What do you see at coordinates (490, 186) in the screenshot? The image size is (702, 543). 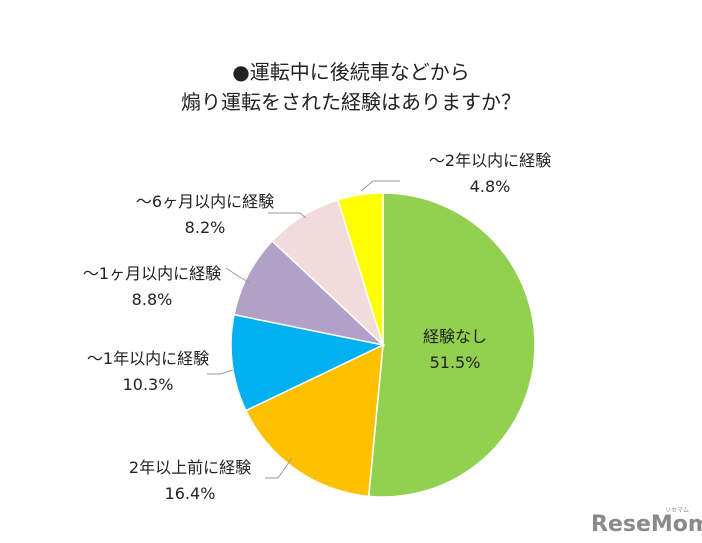 I see `slice-value-5: 4.8%` at bounding box center [490, 186].